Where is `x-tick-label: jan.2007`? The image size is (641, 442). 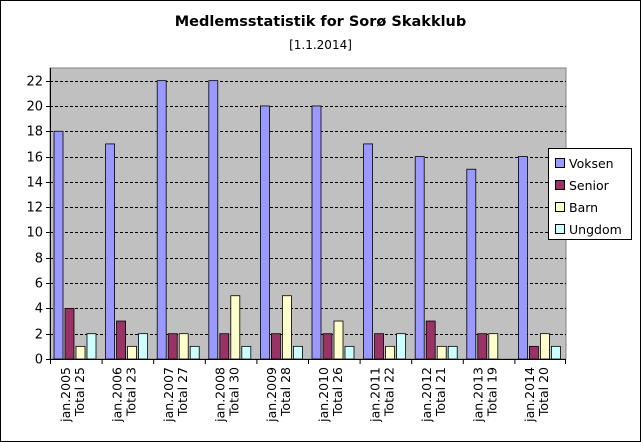
x-tick-label: jan.2007 is located at coordinates (168, 395).